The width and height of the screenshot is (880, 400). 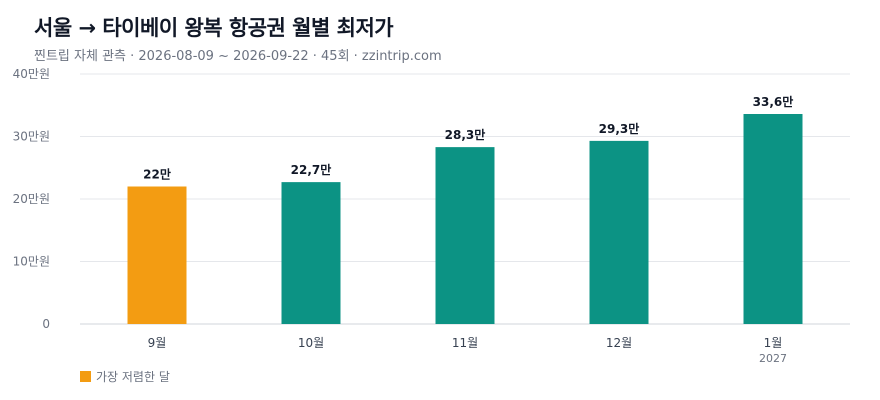 I want to click on chart-title: 서울 → 타이베이 왕복 항공권 월별 최저가, so click(x=214, y=28).